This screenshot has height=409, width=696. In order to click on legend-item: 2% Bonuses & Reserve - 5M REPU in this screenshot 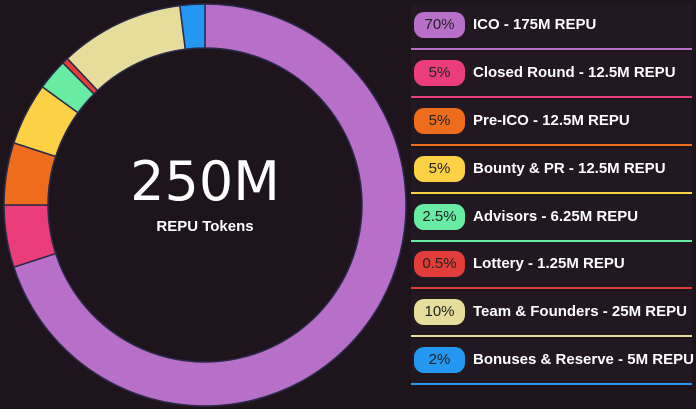, I will do `click(552, 362)`.